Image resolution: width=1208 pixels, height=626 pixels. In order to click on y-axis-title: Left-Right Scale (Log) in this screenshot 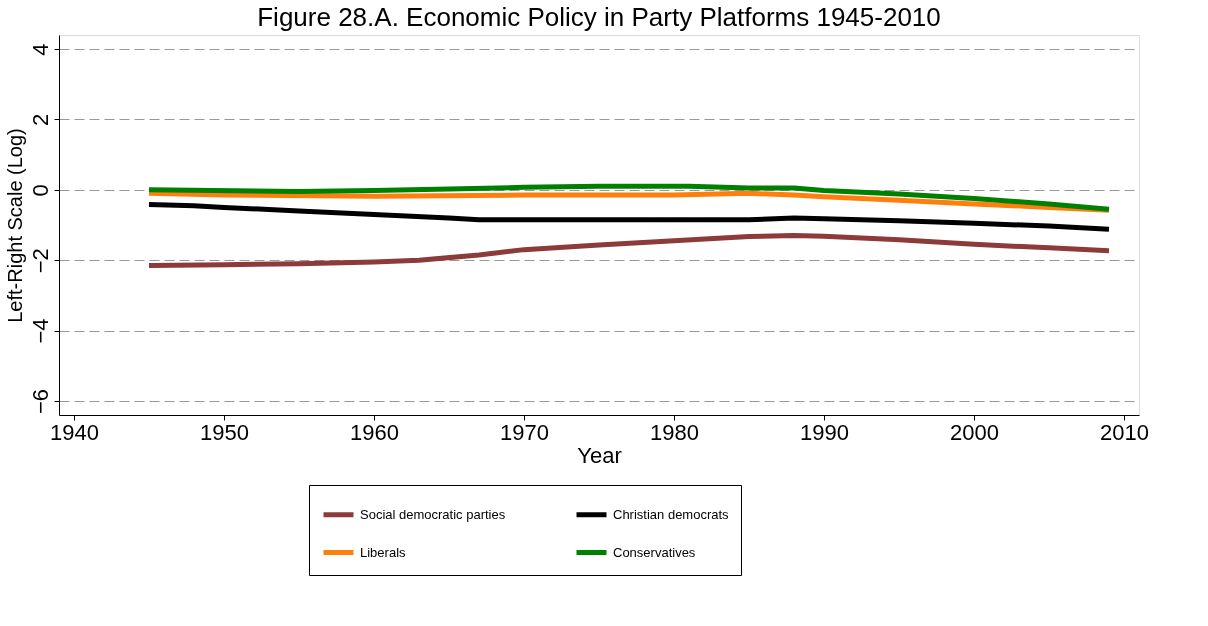, I will do `click(14, 225)`.